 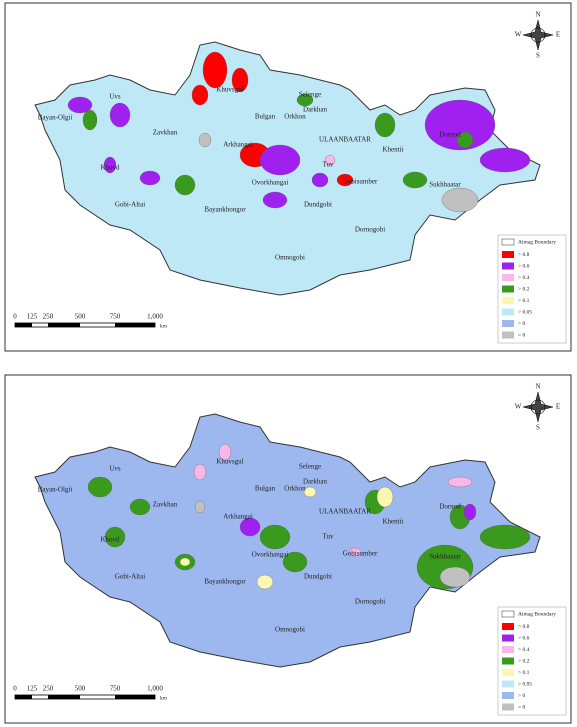 What do you see at coordinates (265, 489) in the screenshot?
I see `province-label: Bulgan` at bounding box center [265, 489].